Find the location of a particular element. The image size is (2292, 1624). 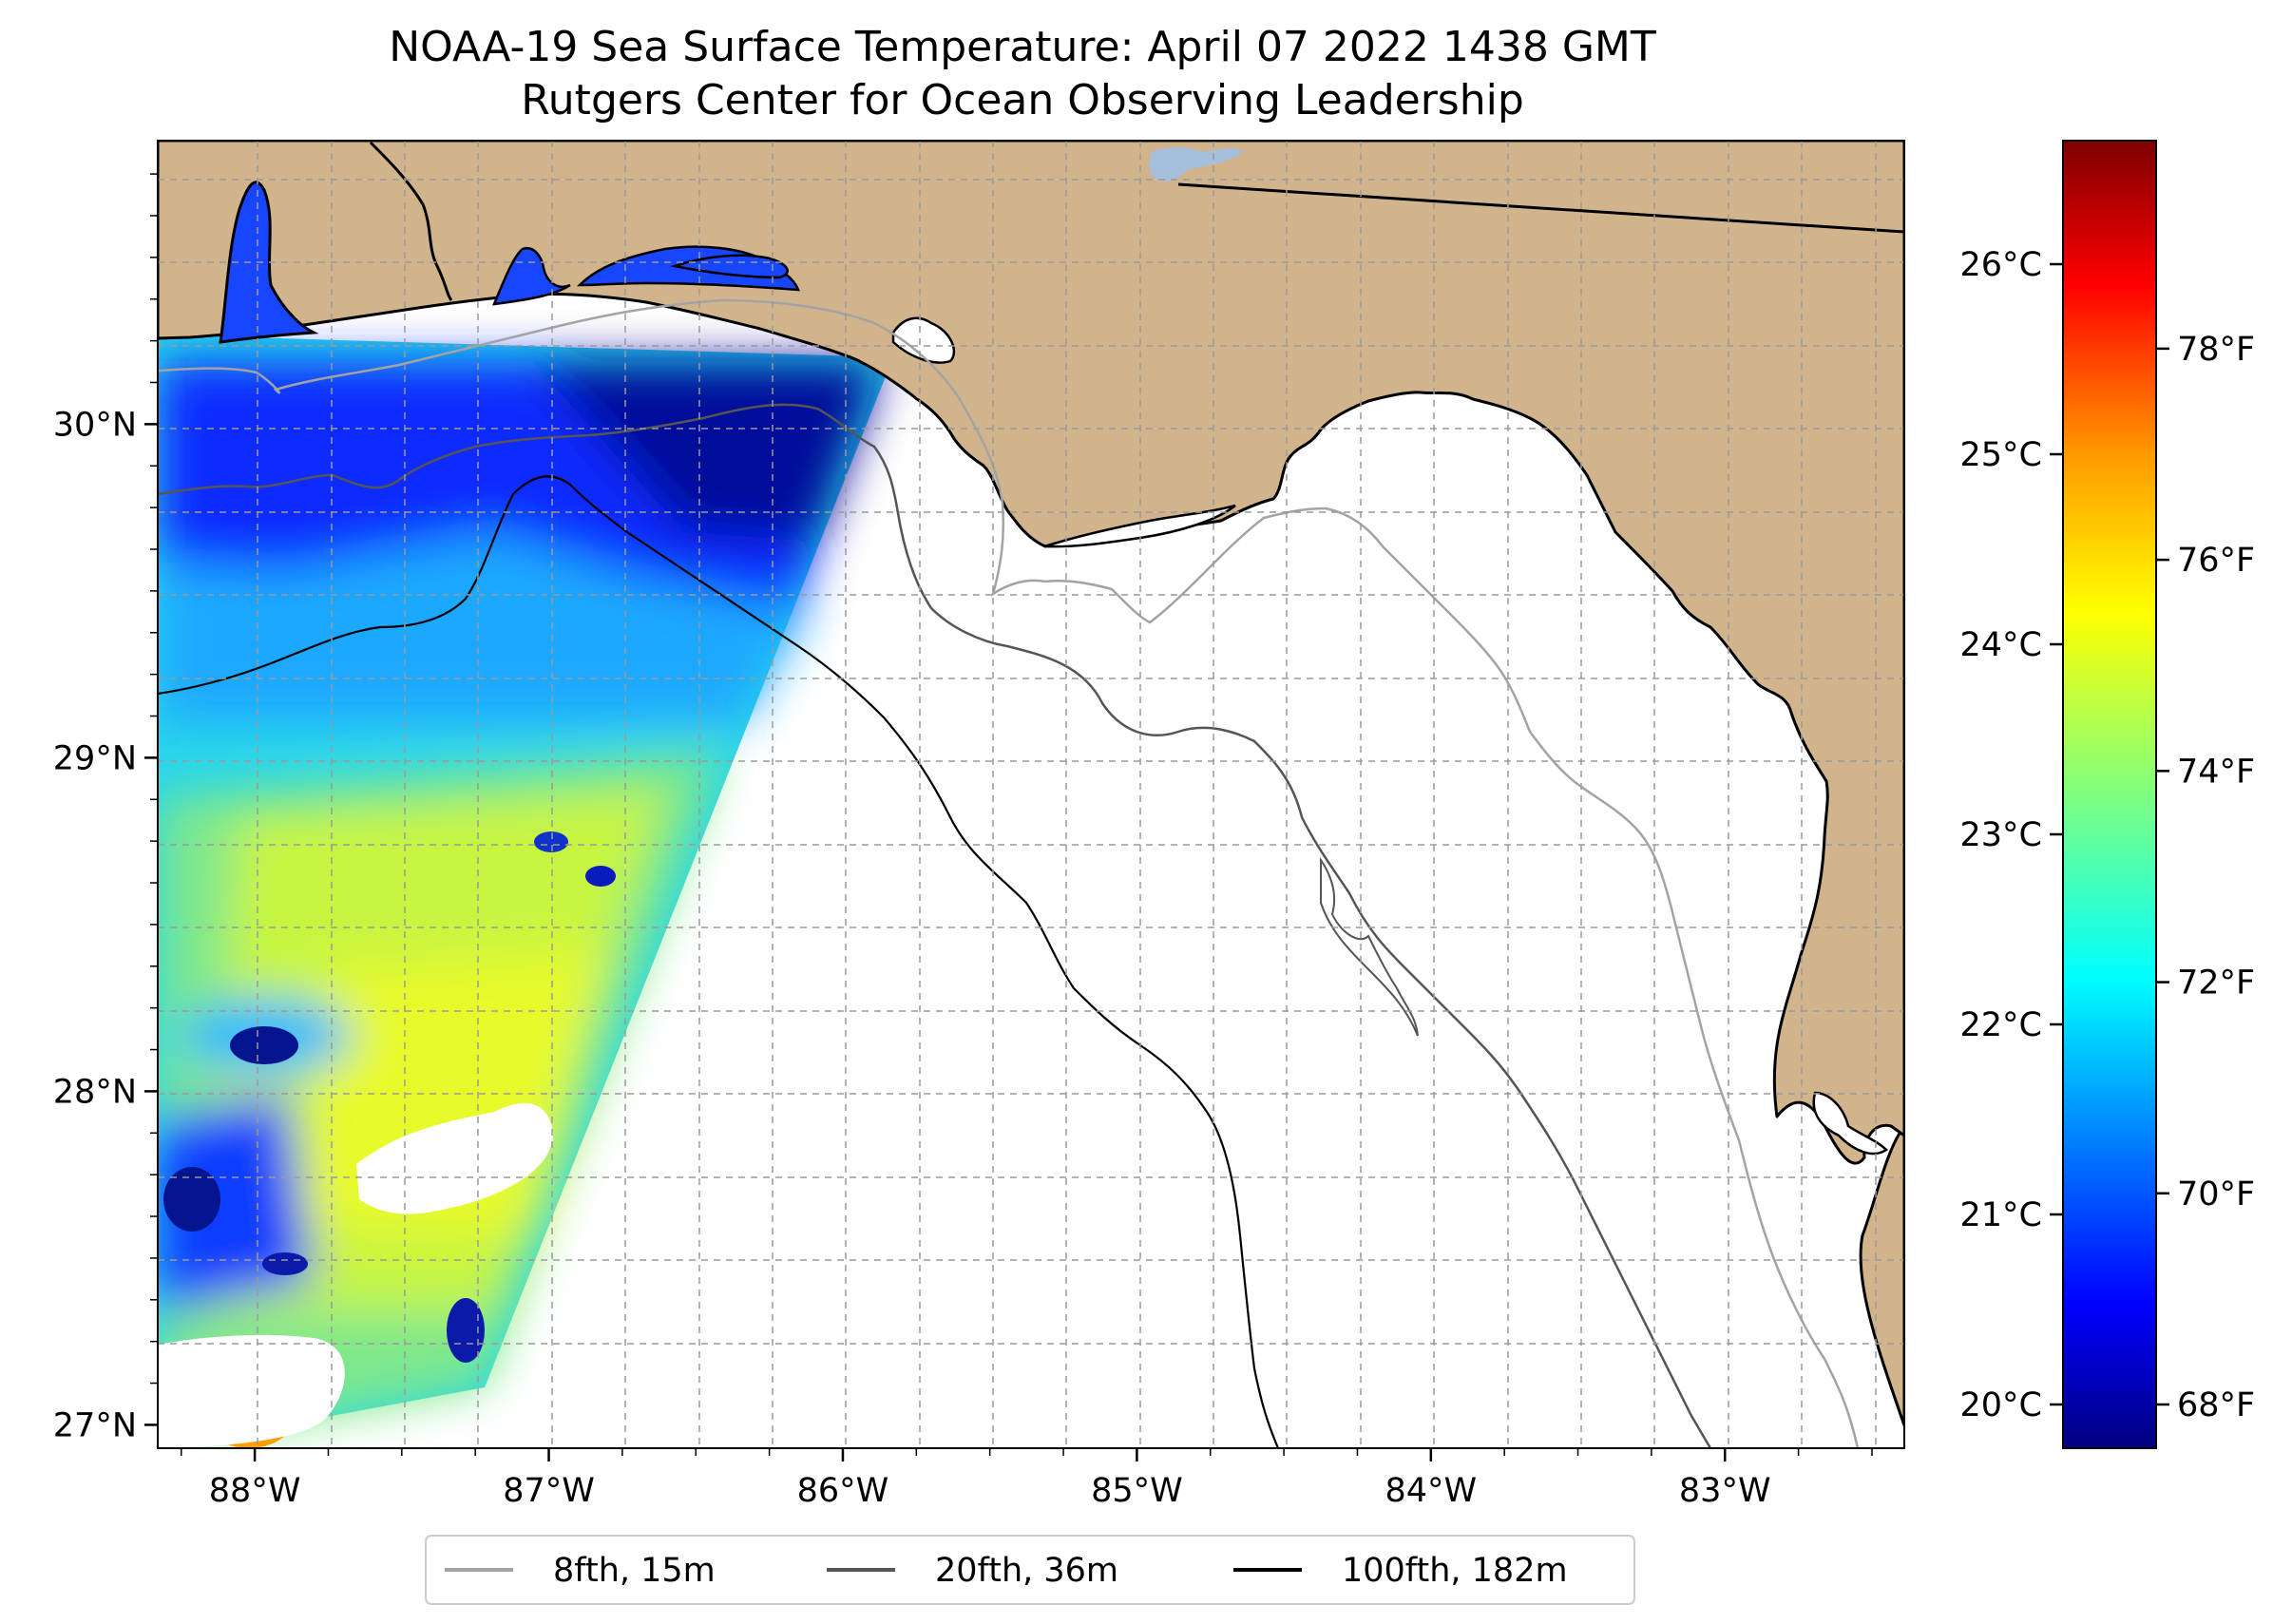

colorbar-c-label: 23°C is located at coordinates (2001, 835).